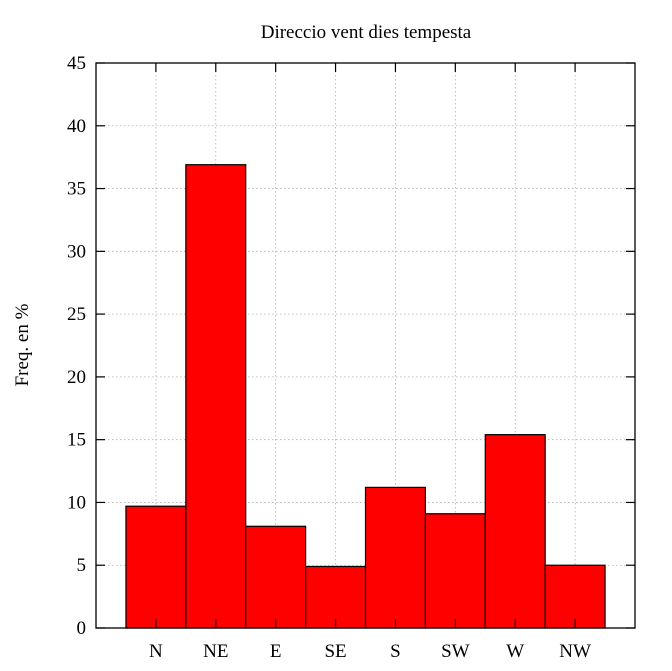  What do you see at coordinates (455, 571) in the screenshot?
I see `bar-sw` at bounding box center [455, 571].